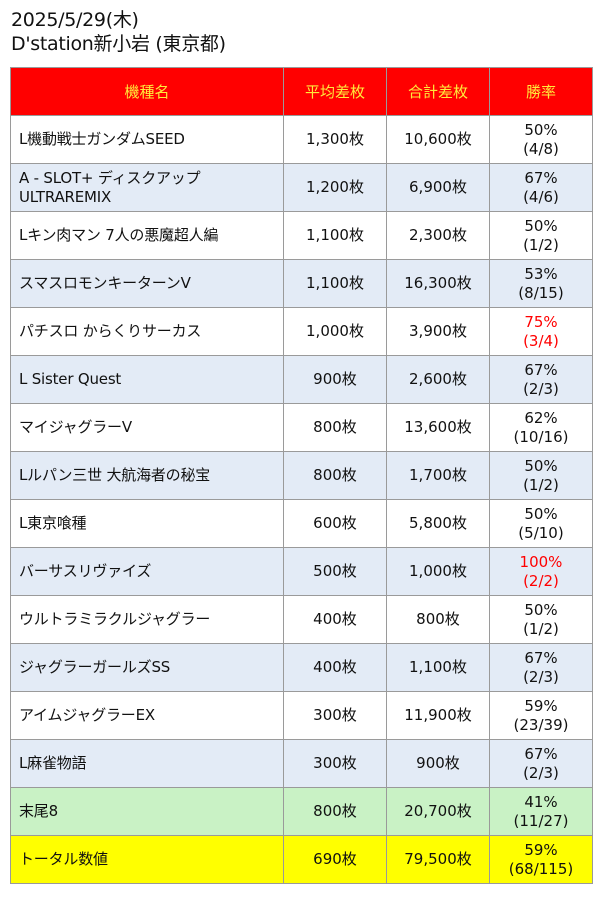 Image resolution: width=602 pixels, height=909 pixels. I want to click on win-rate: 75% (3/4), so click(541, 331).